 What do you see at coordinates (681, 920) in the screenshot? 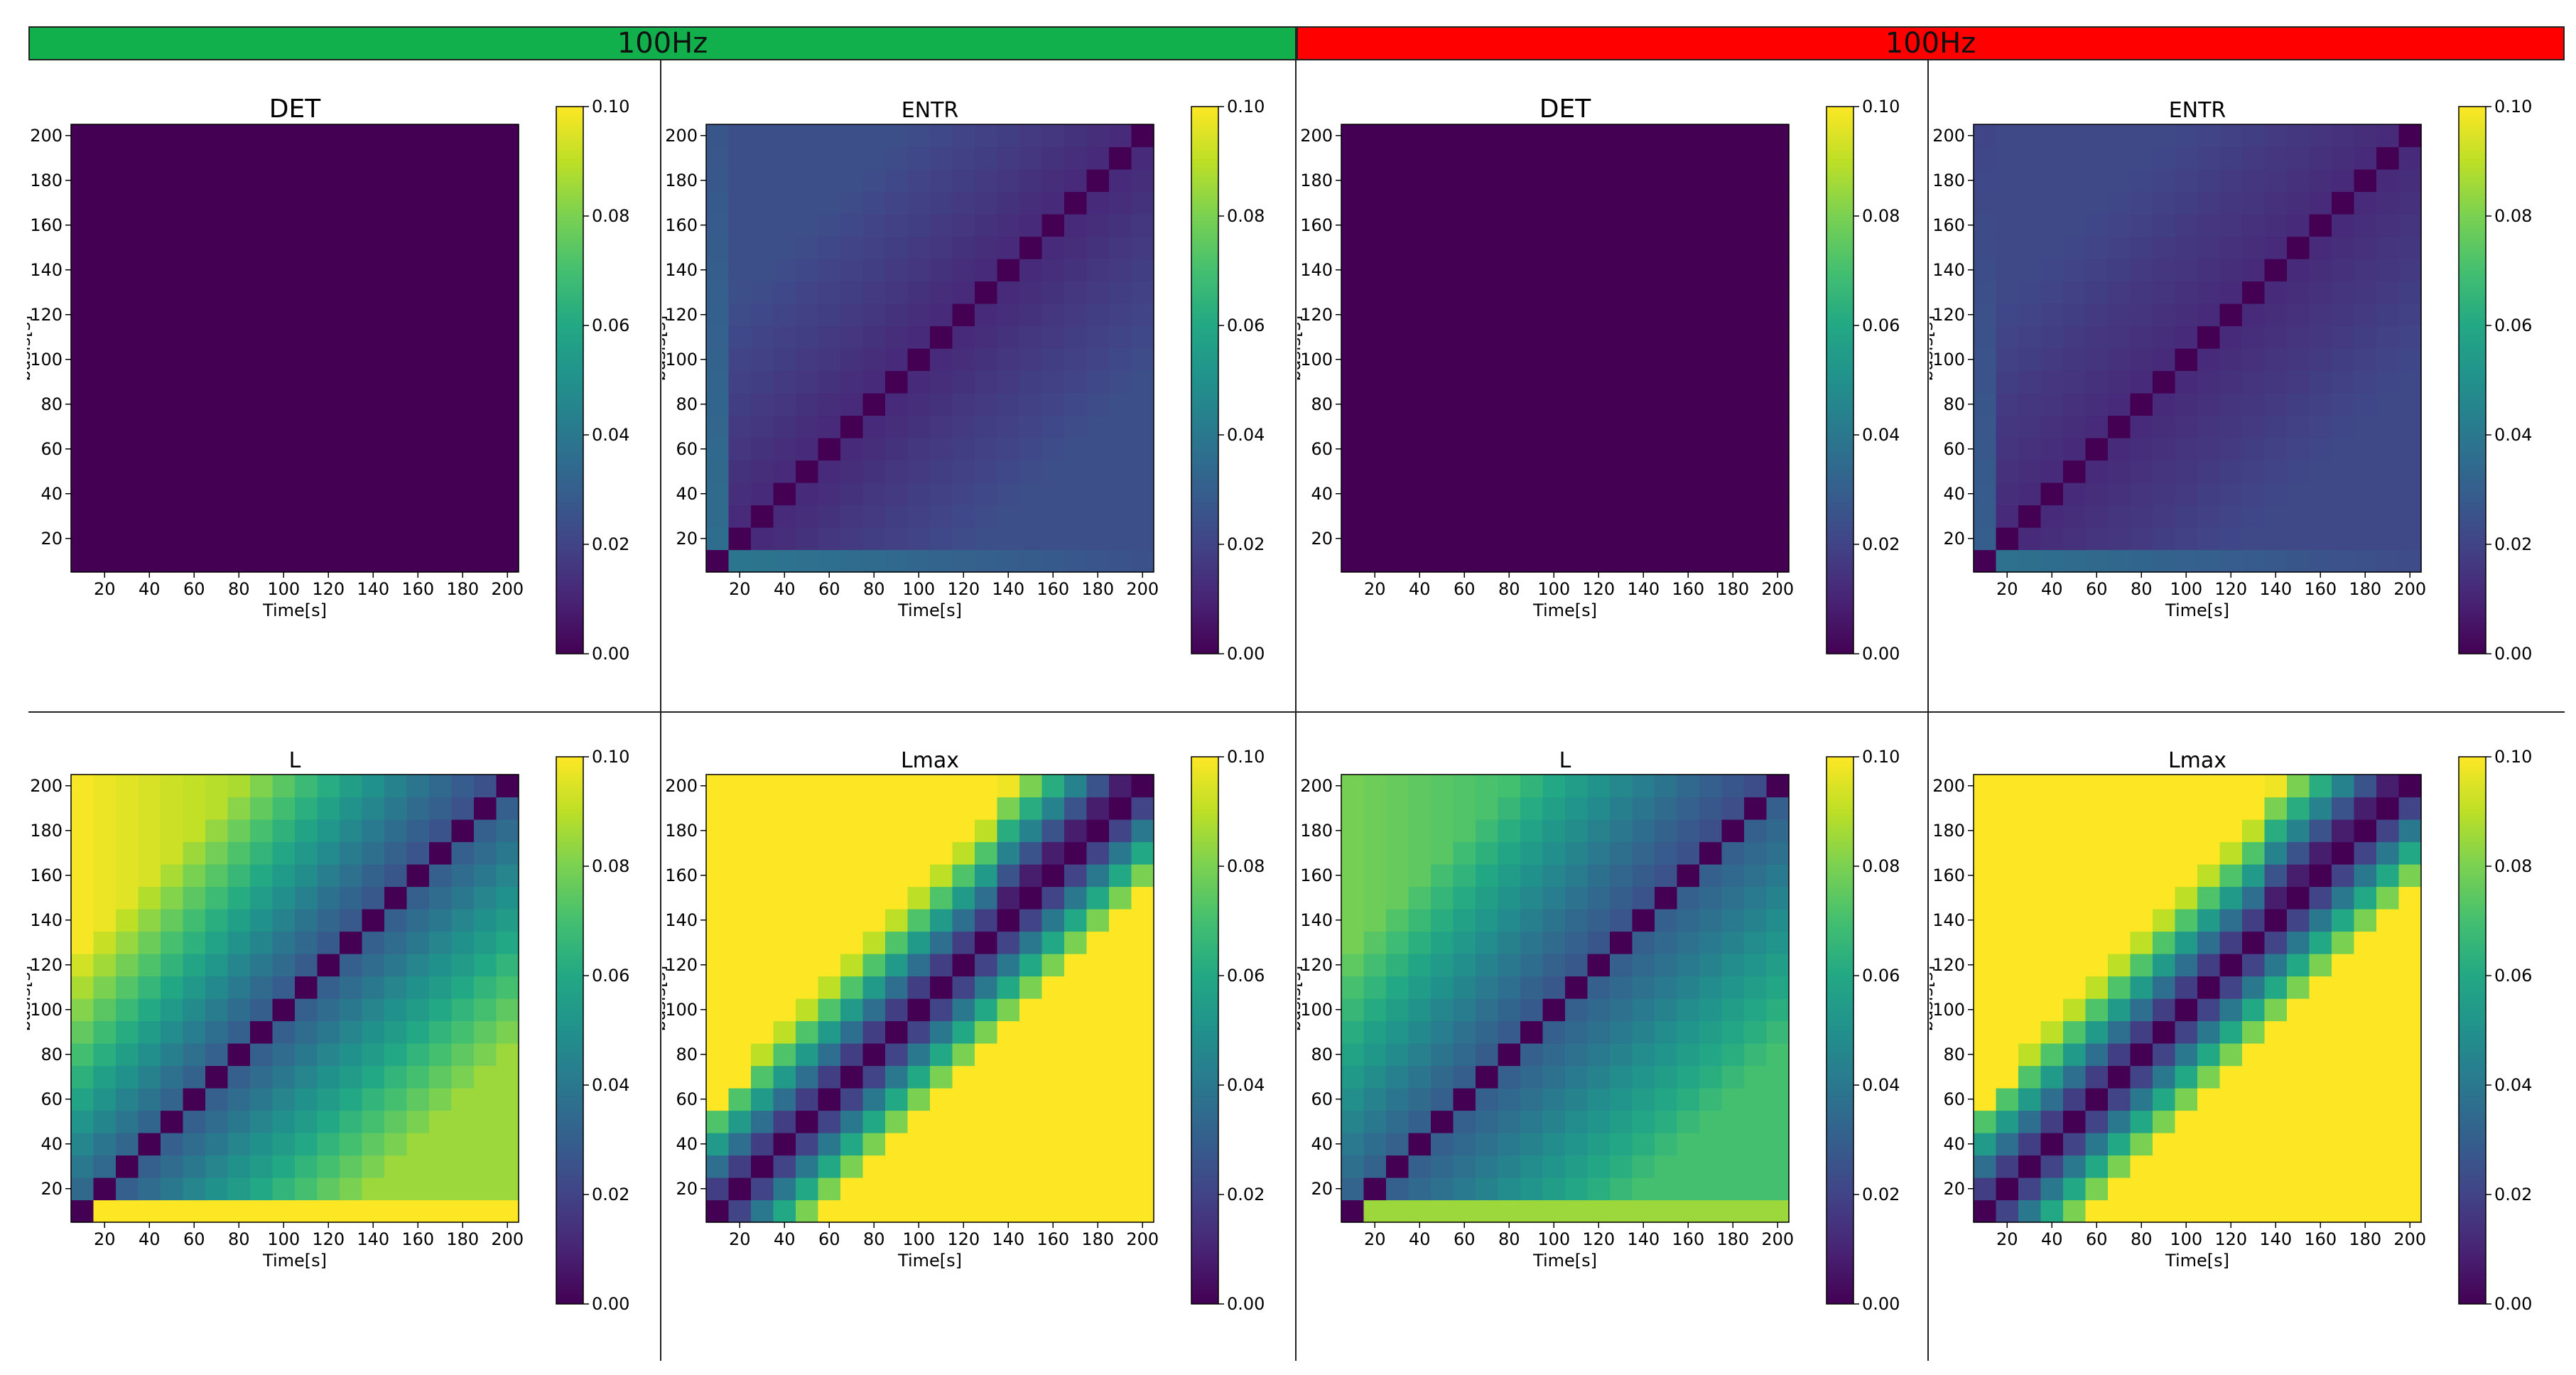
I see `y-tick-label: 140` at bounding box center [681, 920].